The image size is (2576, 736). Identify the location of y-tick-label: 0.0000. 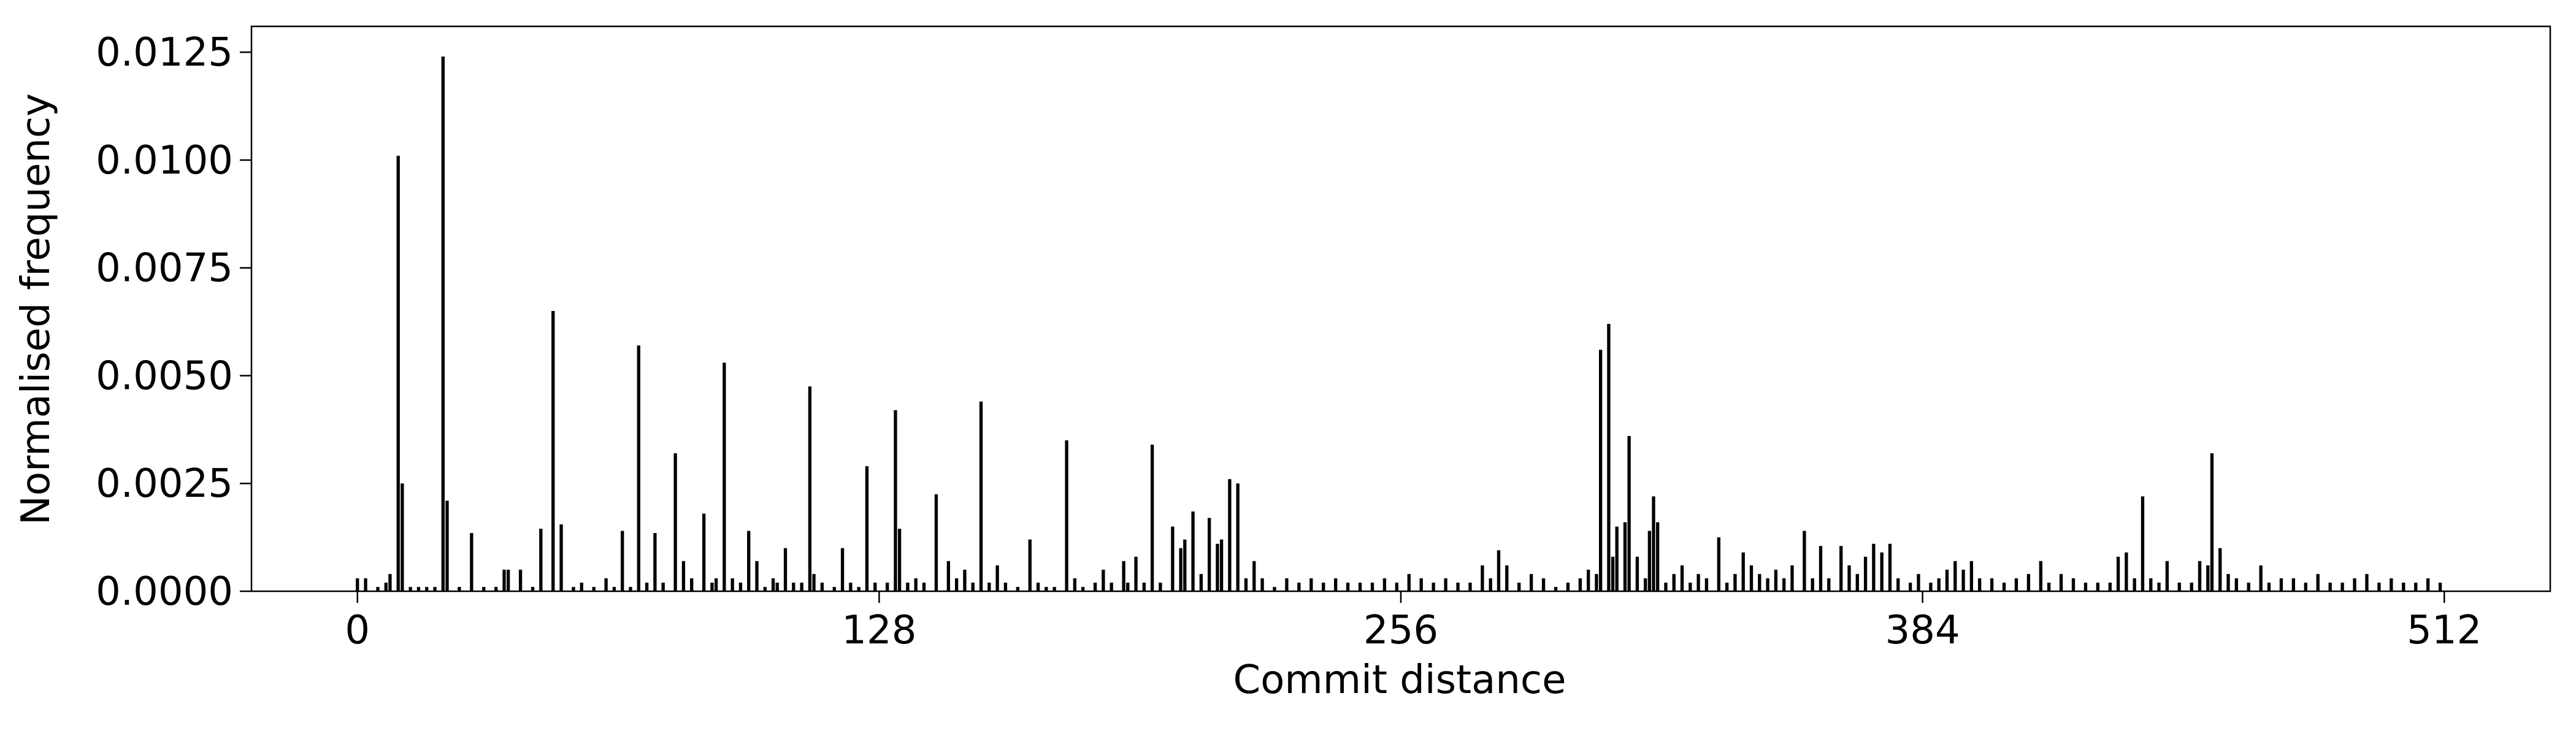
(164, 592).